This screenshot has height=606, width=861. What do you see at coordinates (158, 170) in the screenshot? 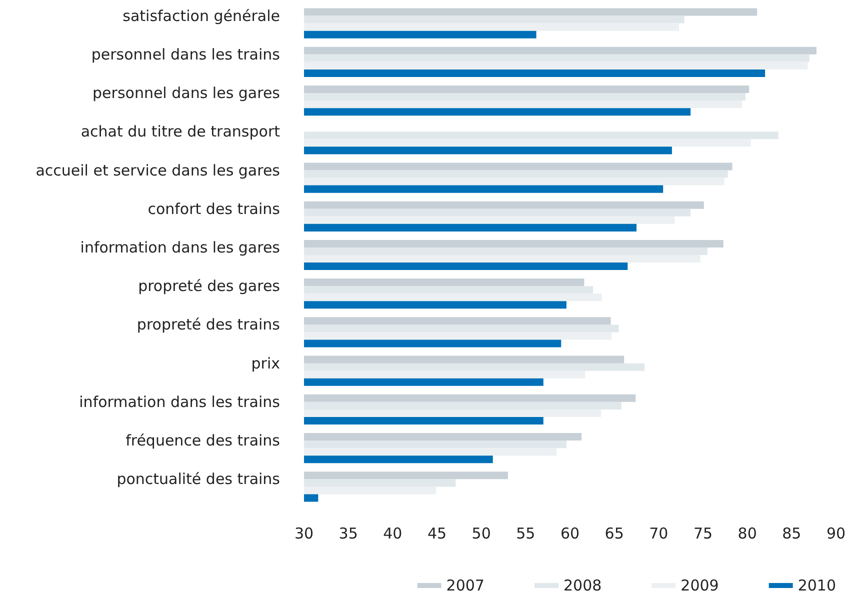
I see `y-tick-label: accueil et service dans les gares` at bounding box center [158, 170].